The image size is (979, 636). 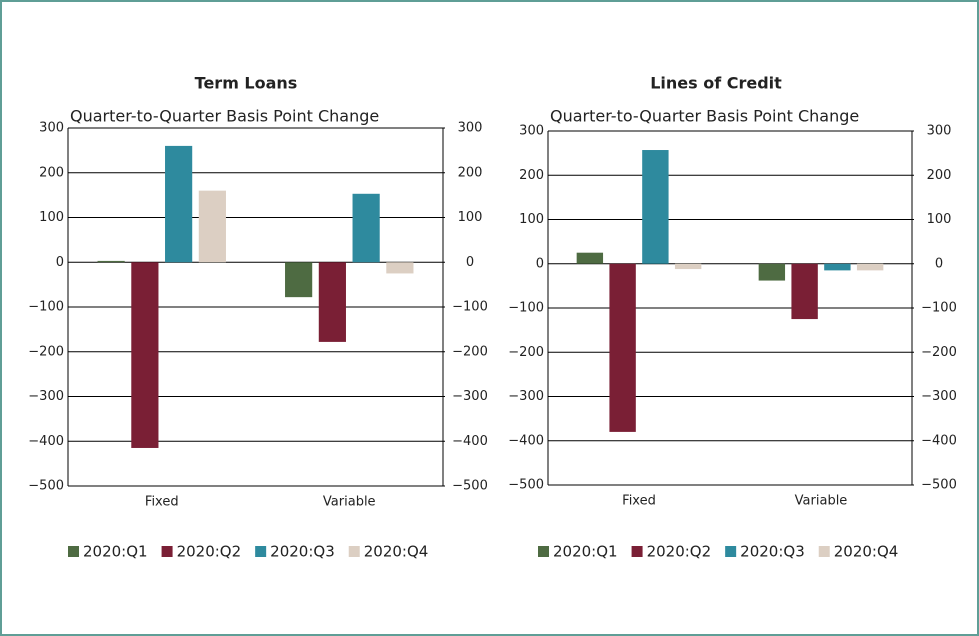 What do you see at coordinates (716, 83) in the screenshot?
I see `chart-title: Lines of Credit` at bounding box center [716, 83].